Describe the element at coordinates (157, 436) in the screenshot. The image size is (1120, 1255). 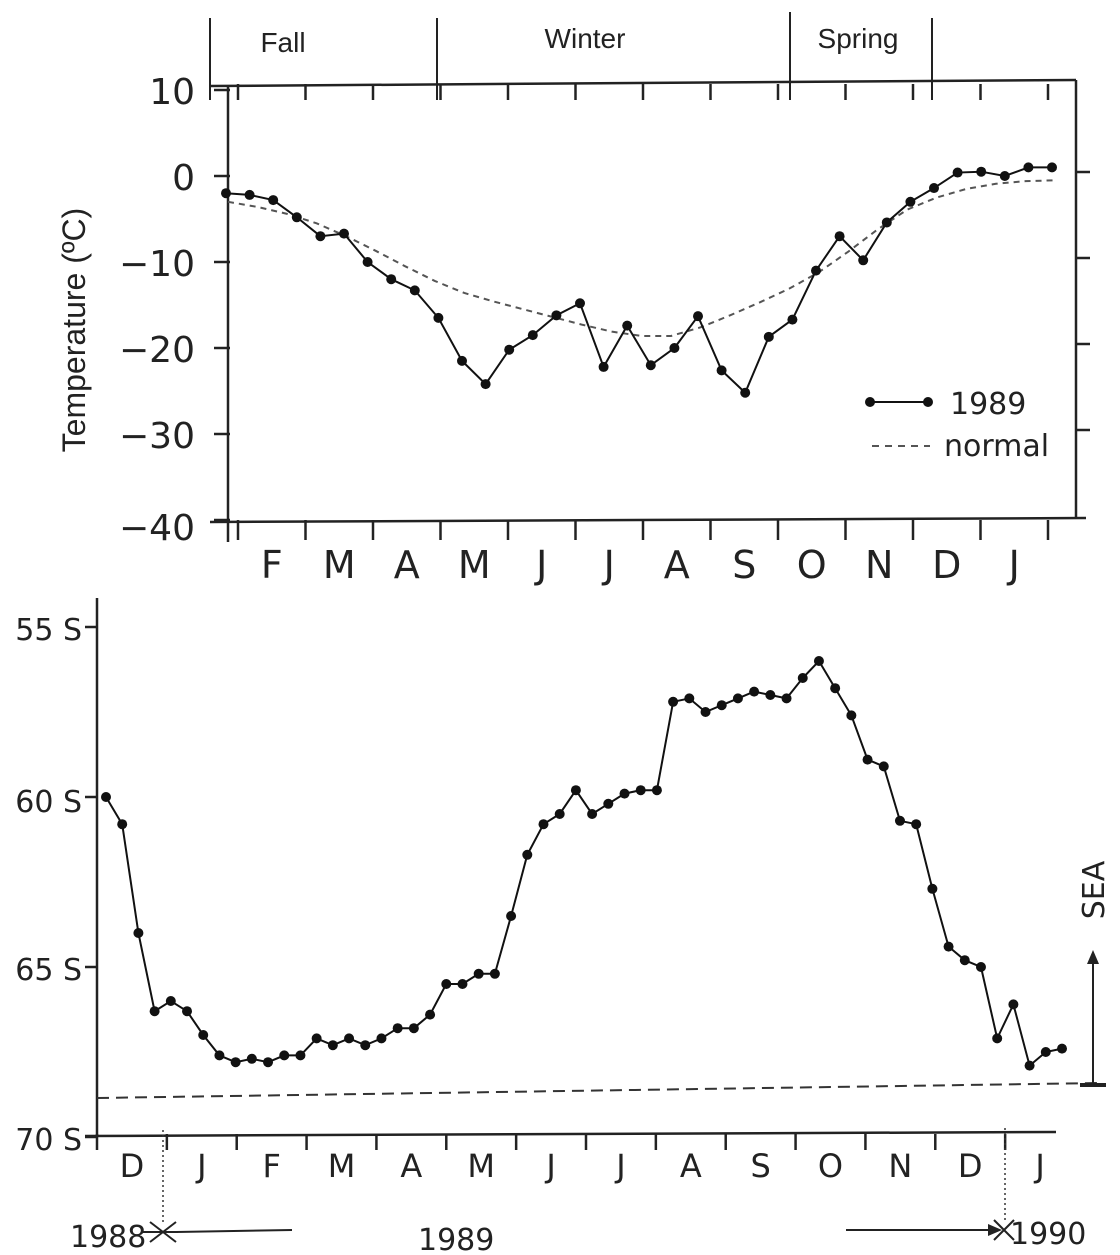
I see `top-ytick-label-minus30: −30` at that location.